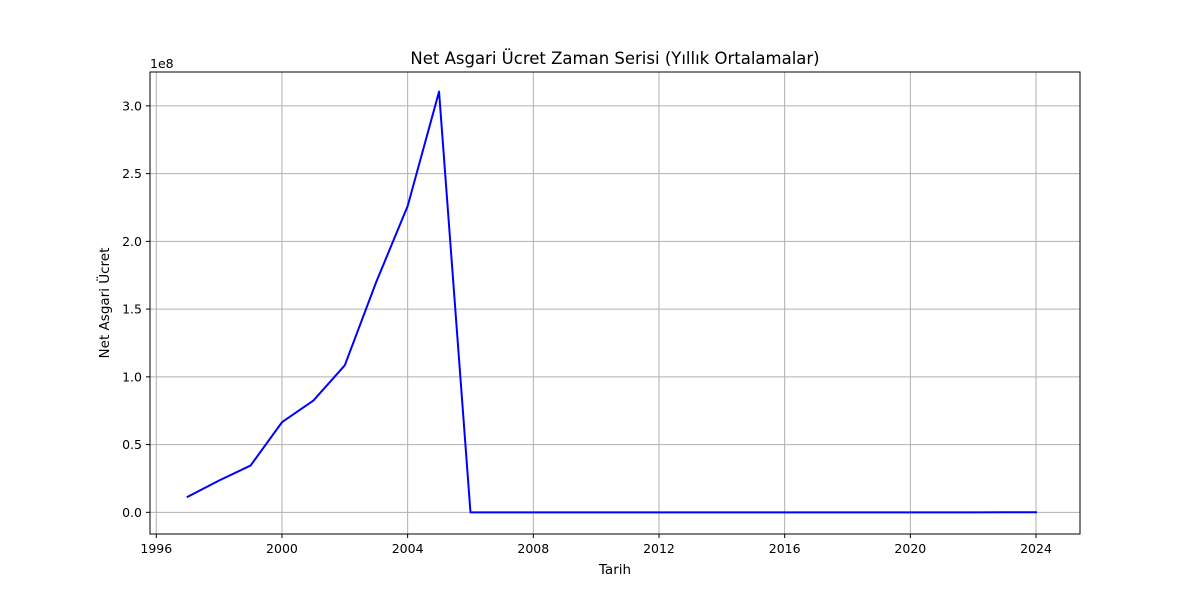 Image resolution: width=1200 pixels, height=605 pixels. What do you see at coordinates (596, 545) in the screenshot?
I see `x-axis-ticks: 1996 2000 2004 2008 2012 2016 2020 2024` at bounding box center [596, 545].